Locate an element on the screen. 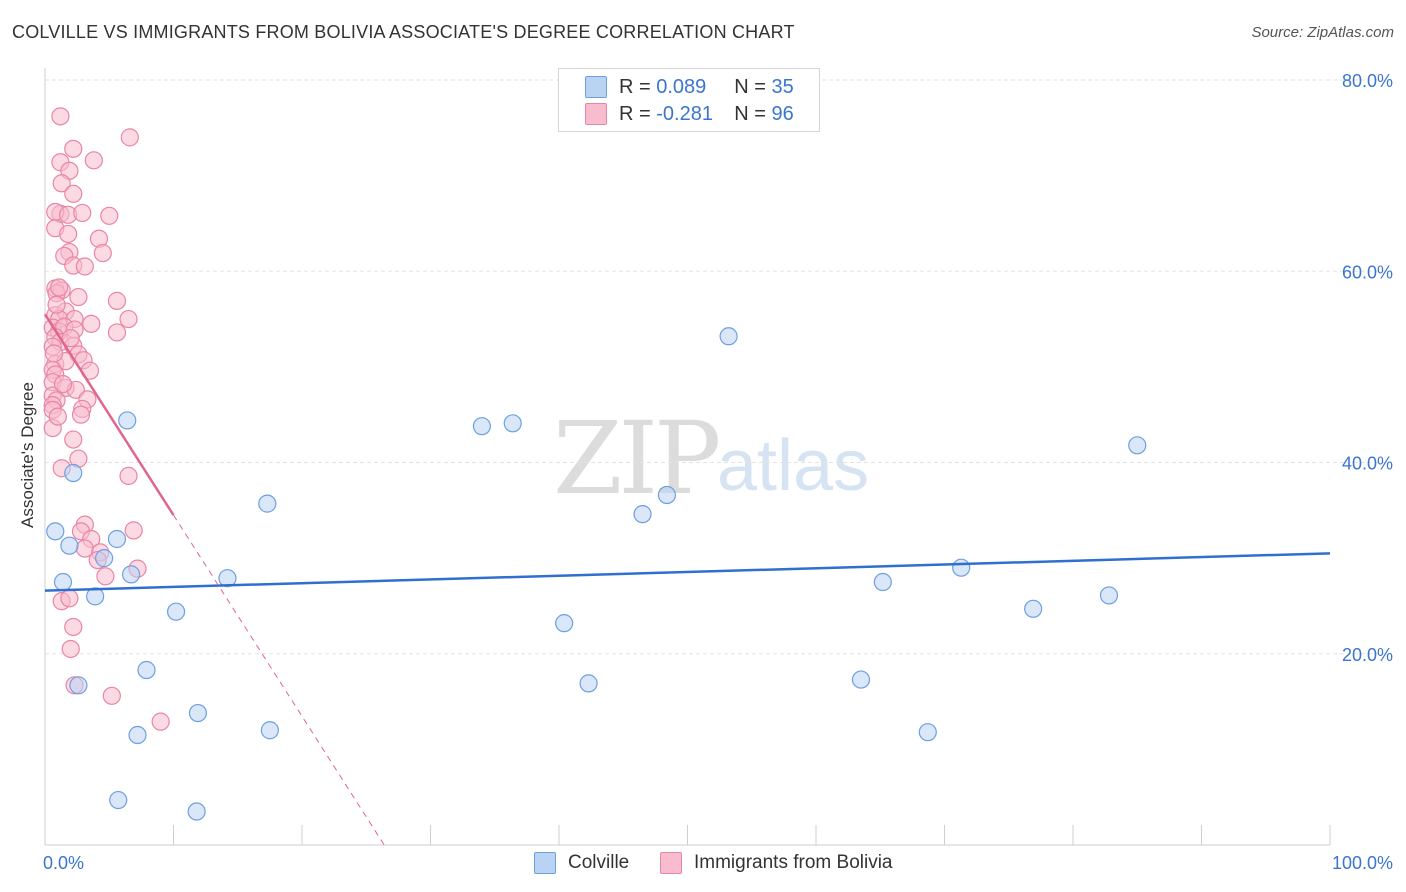  colville-trend-line is located at coordinates (687, 572).